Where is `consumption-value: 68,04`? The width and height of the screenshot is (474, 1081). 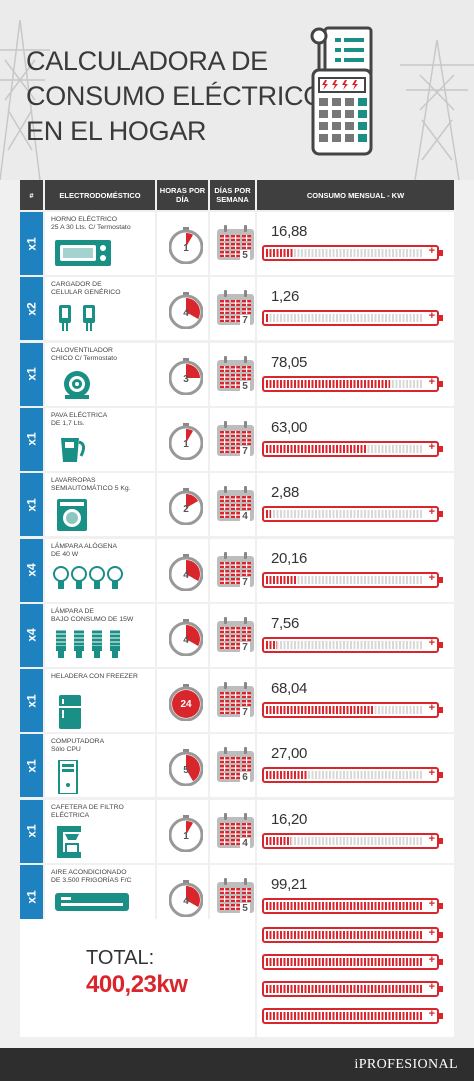
consumption-value: 68,04 is located at coordinates (289, 689).